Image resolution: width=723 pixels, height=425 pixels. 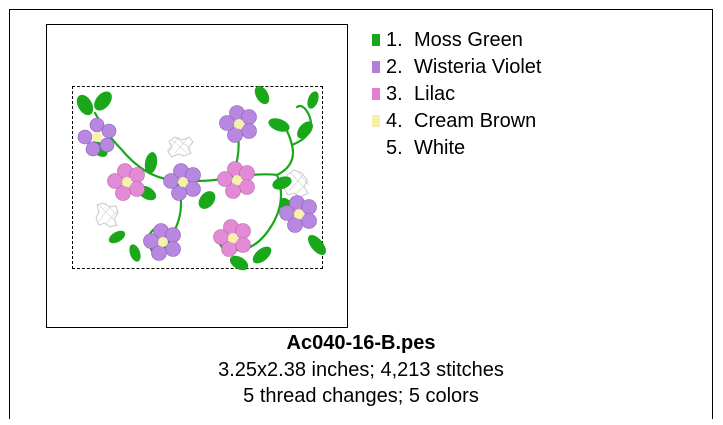 I want to click on legend-number: 4., so click(x=394, y=121).